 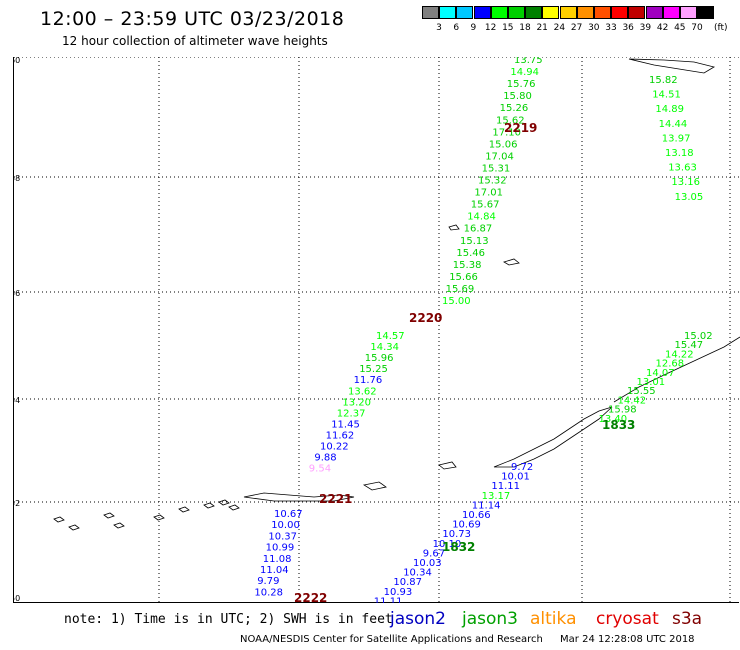 What do you see at coordinates (651, 382) in the screenshot?
I see `wave-height-value: 13.01` at bounding box center [651, 382].